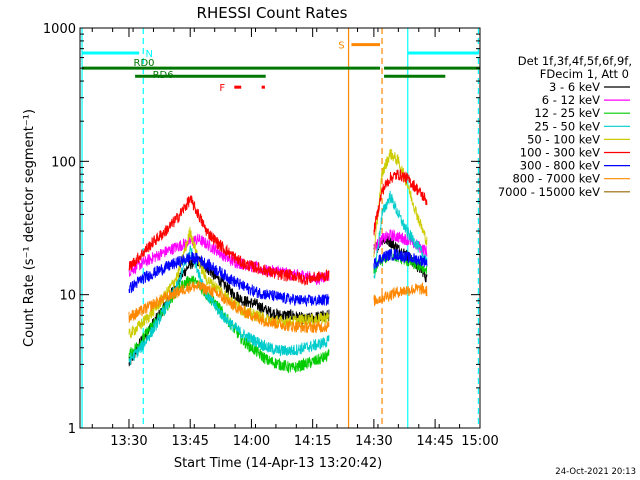 This screenshot has height=480, width=640. Describe the element at coordinates (556, 179) in the screenshot. I see `legend-label: 800 - 7000 keV` at that location.